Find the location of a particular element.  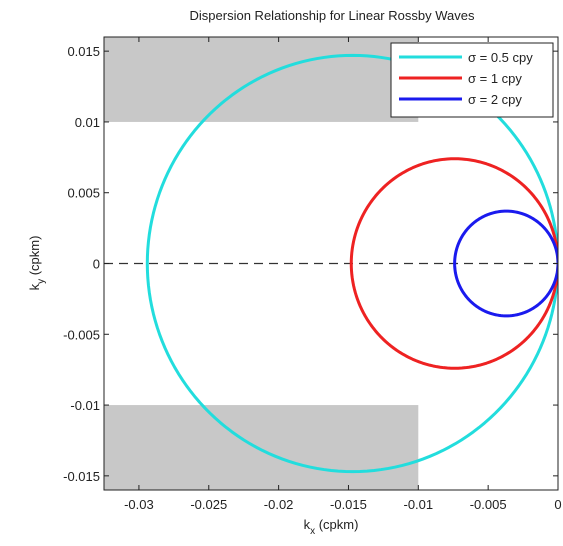

y-tick-label: 0.015 is located at coordinates (83, 51).